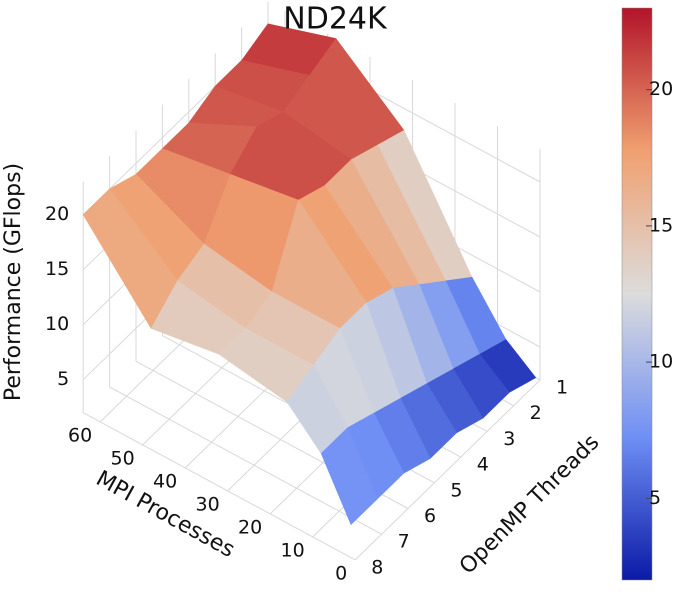 The width and height of the screenshot is (677, 597). Describe the element at coordinates (349, 476) in the screenshot. I see `surface-cell` at that location.